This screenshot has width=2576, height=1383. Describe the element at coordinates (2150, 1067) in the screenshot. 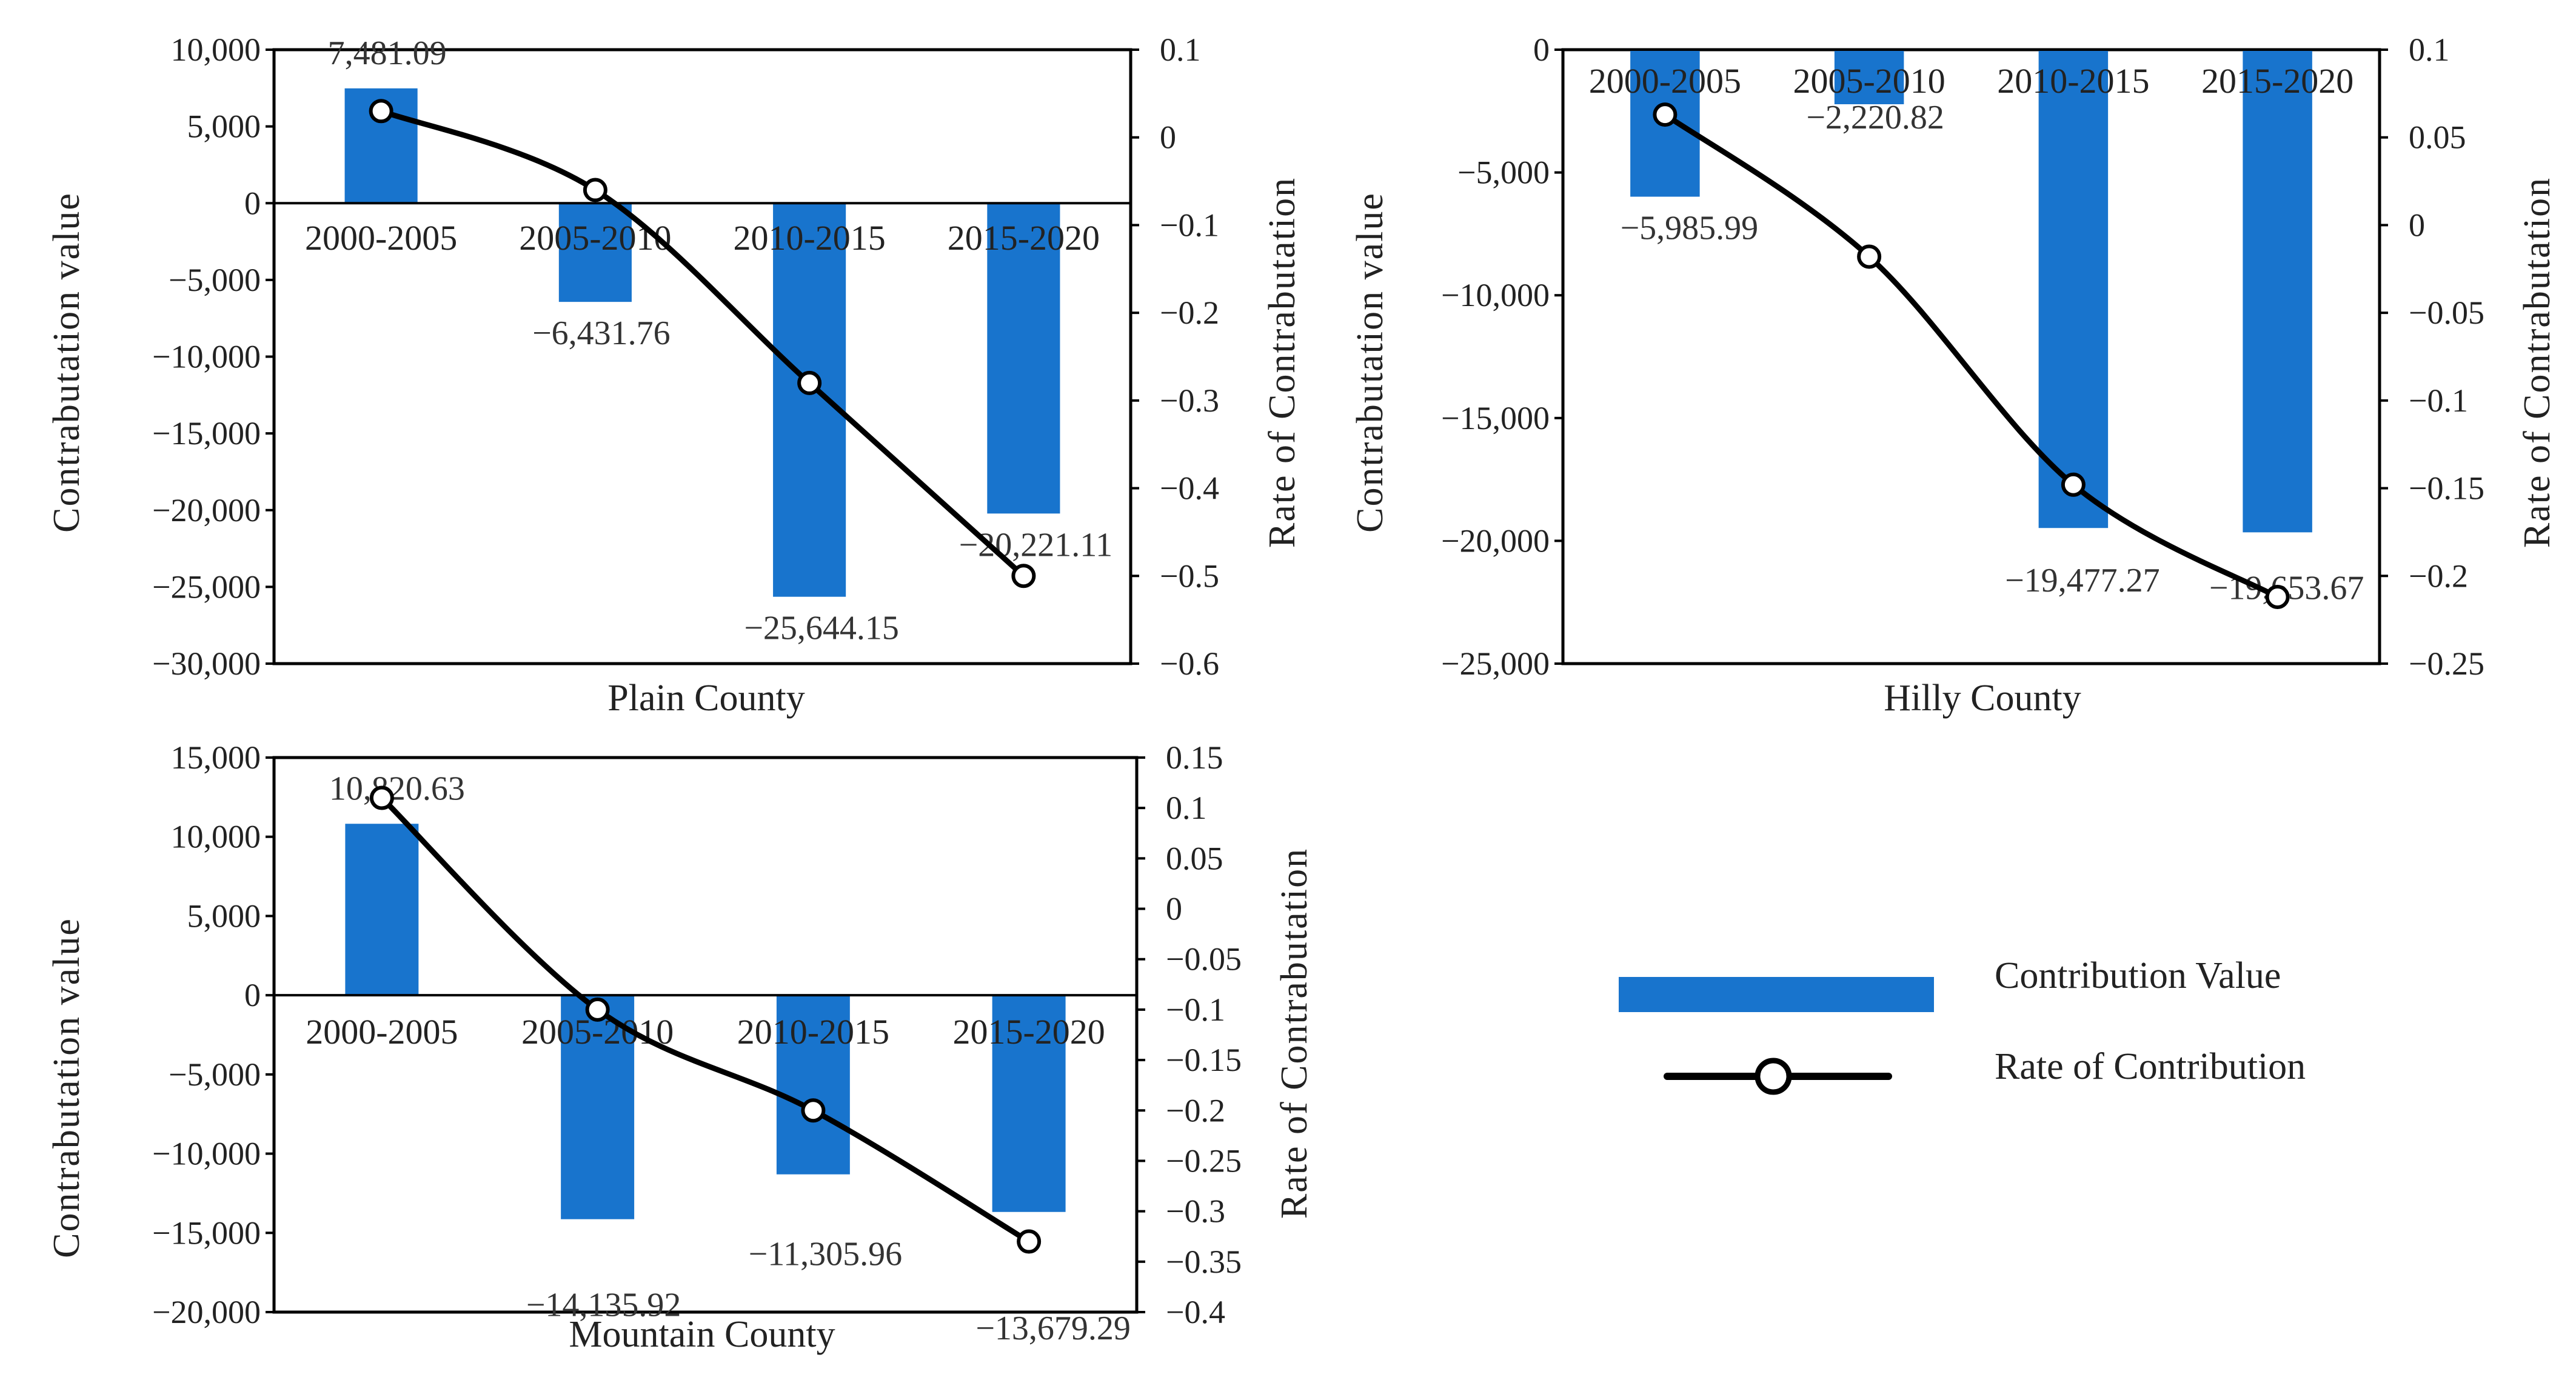

I see `legend-line-label: Rate of Contribution` at that location.